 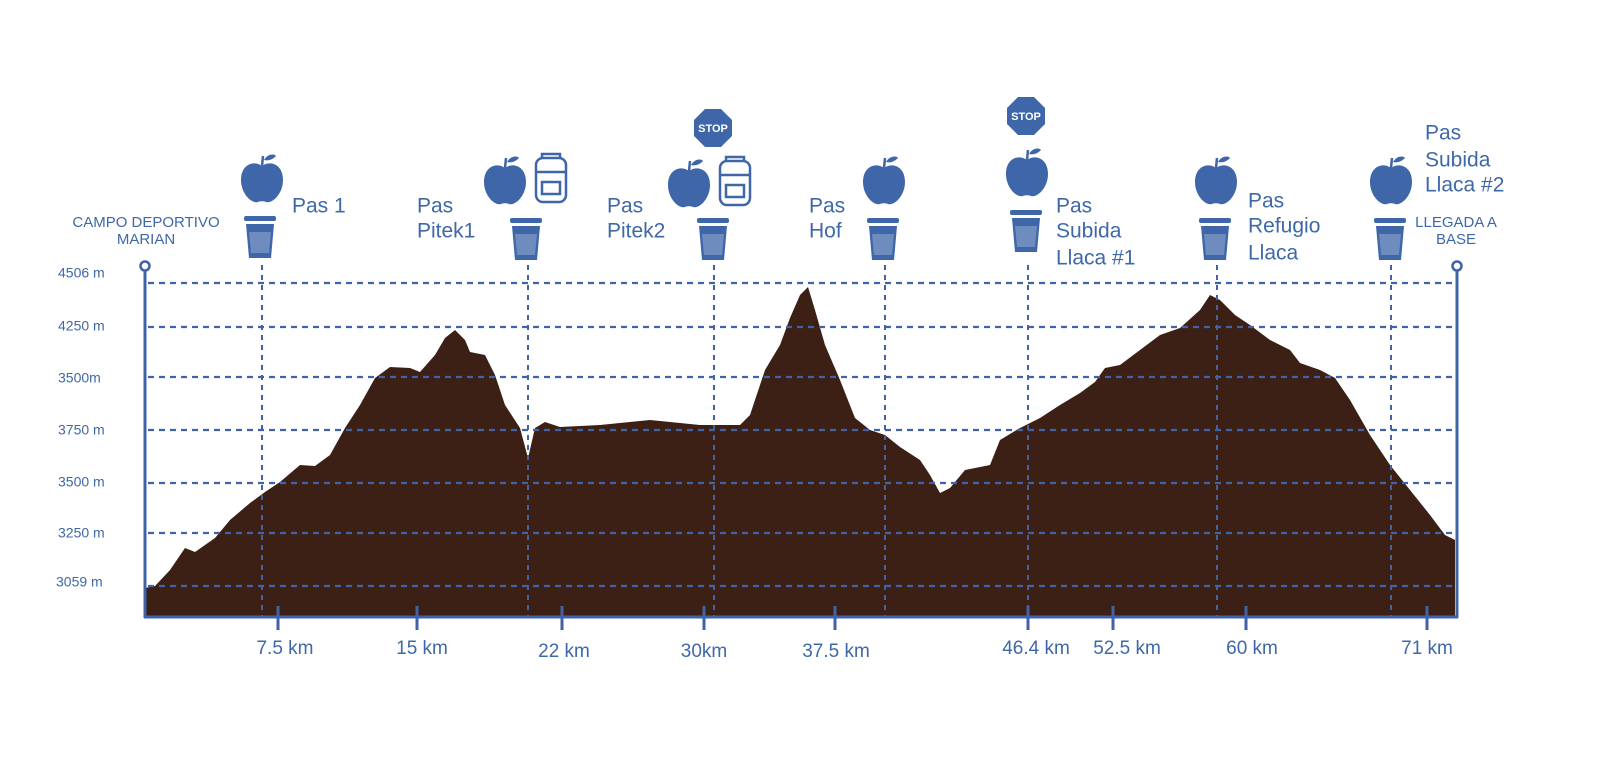 I want to click on elevation-label: 3500 m, so click(x=81, y=482).